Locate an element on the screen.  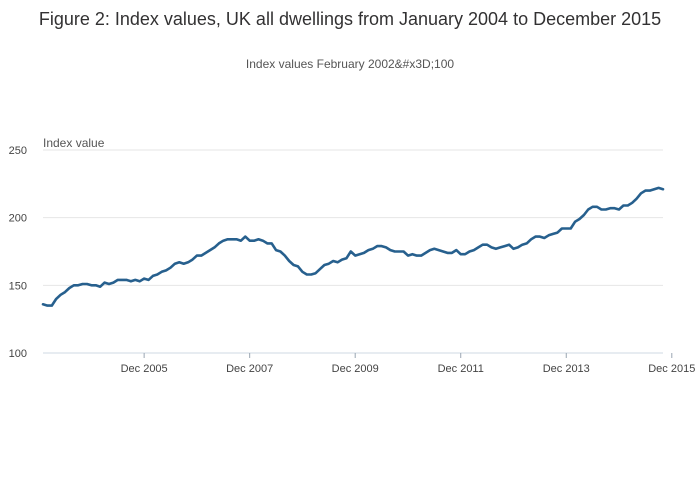
chart-subtitle: Index values February 2002&#x3D;100 is located at coordinates (350, 64).